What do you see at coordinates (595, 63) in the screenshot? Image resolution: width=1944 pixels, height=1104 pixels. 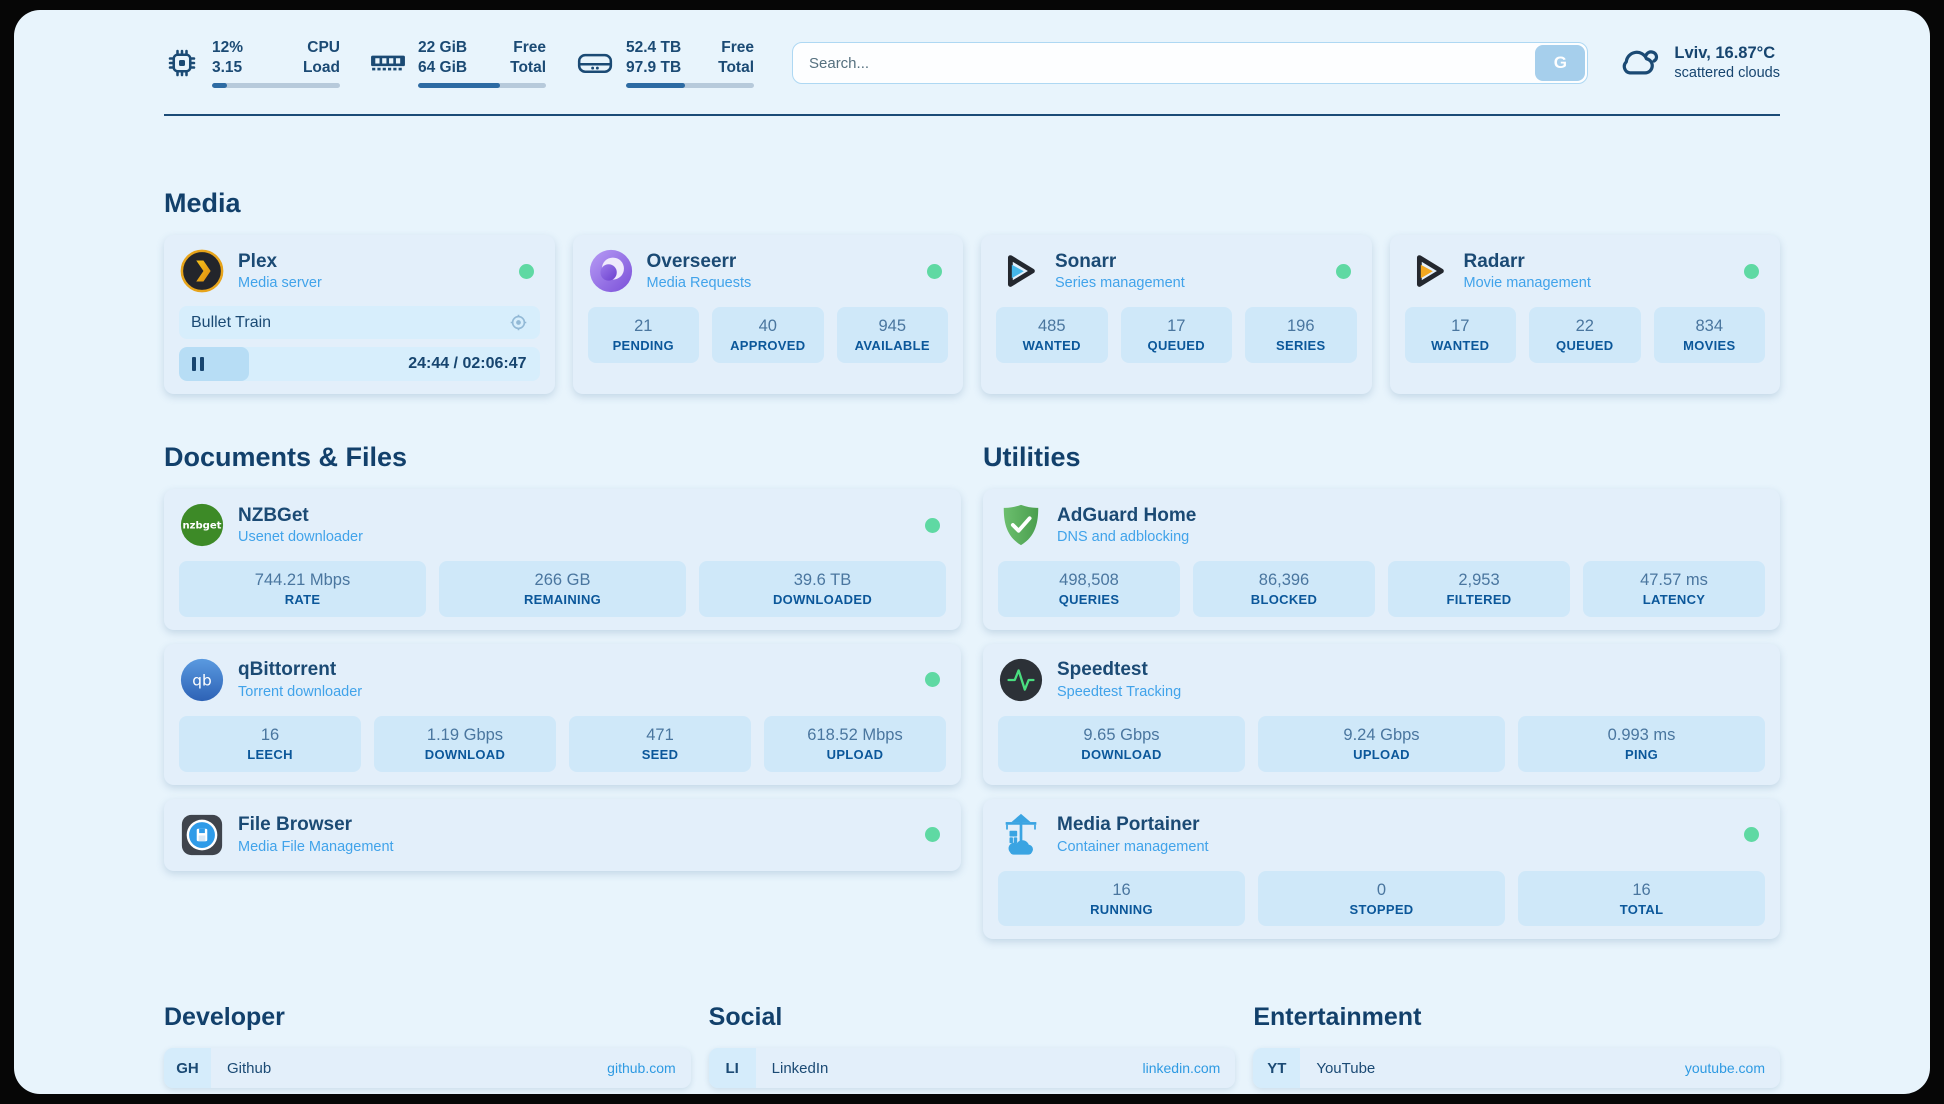 I see `disk-icon` at bounding box center [595, 63].